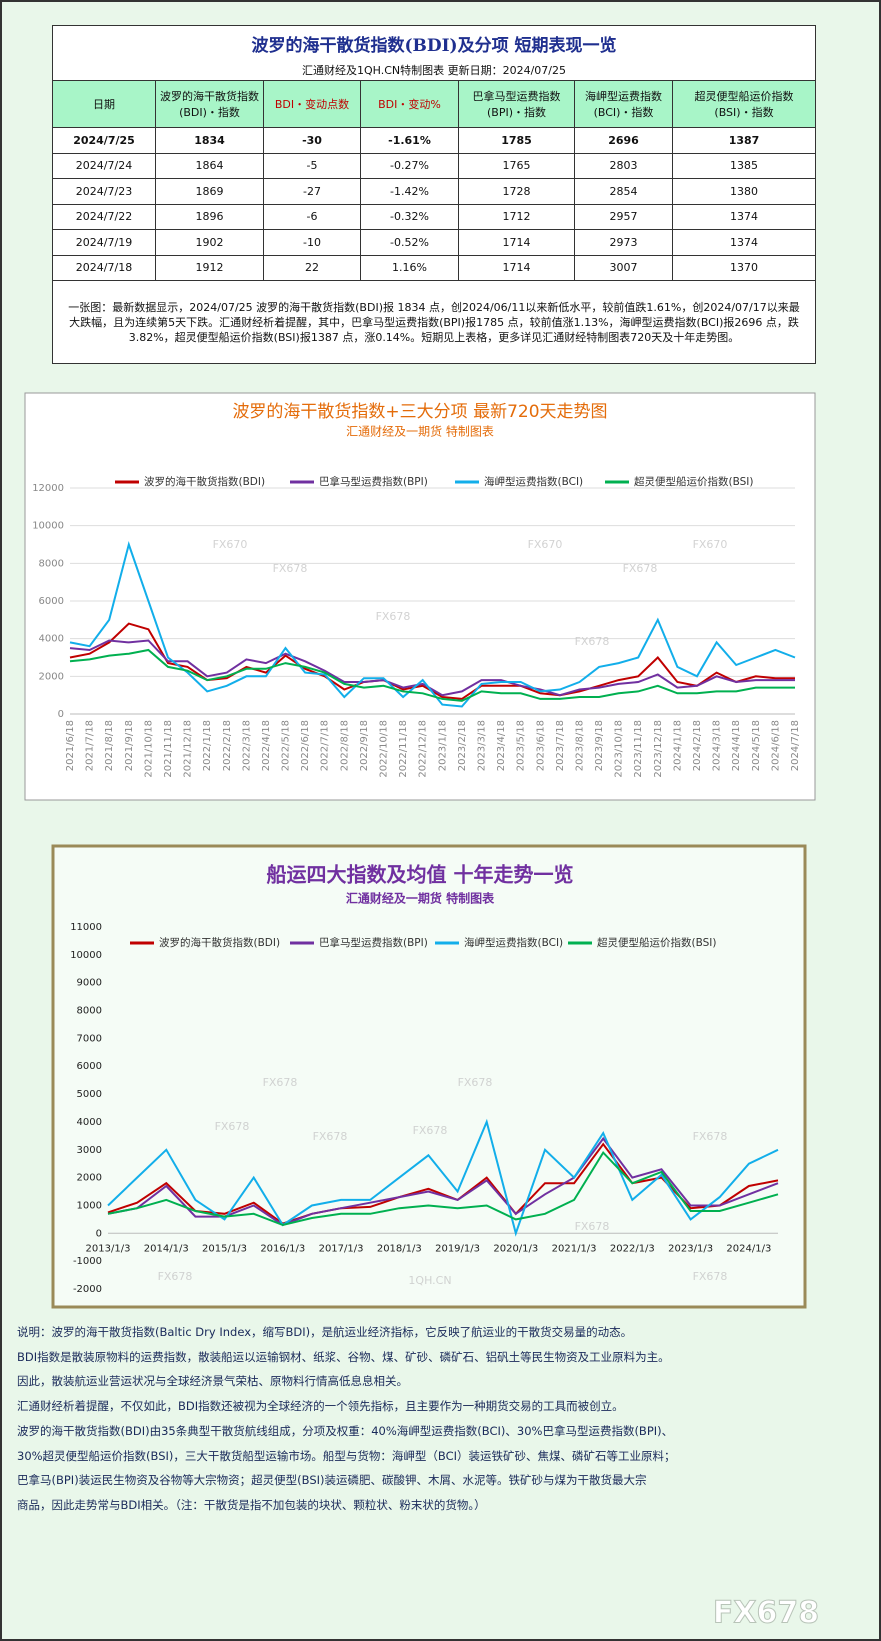 The image size is (881, 1641). I want to click on table-cell: -30, so click(312, 140).